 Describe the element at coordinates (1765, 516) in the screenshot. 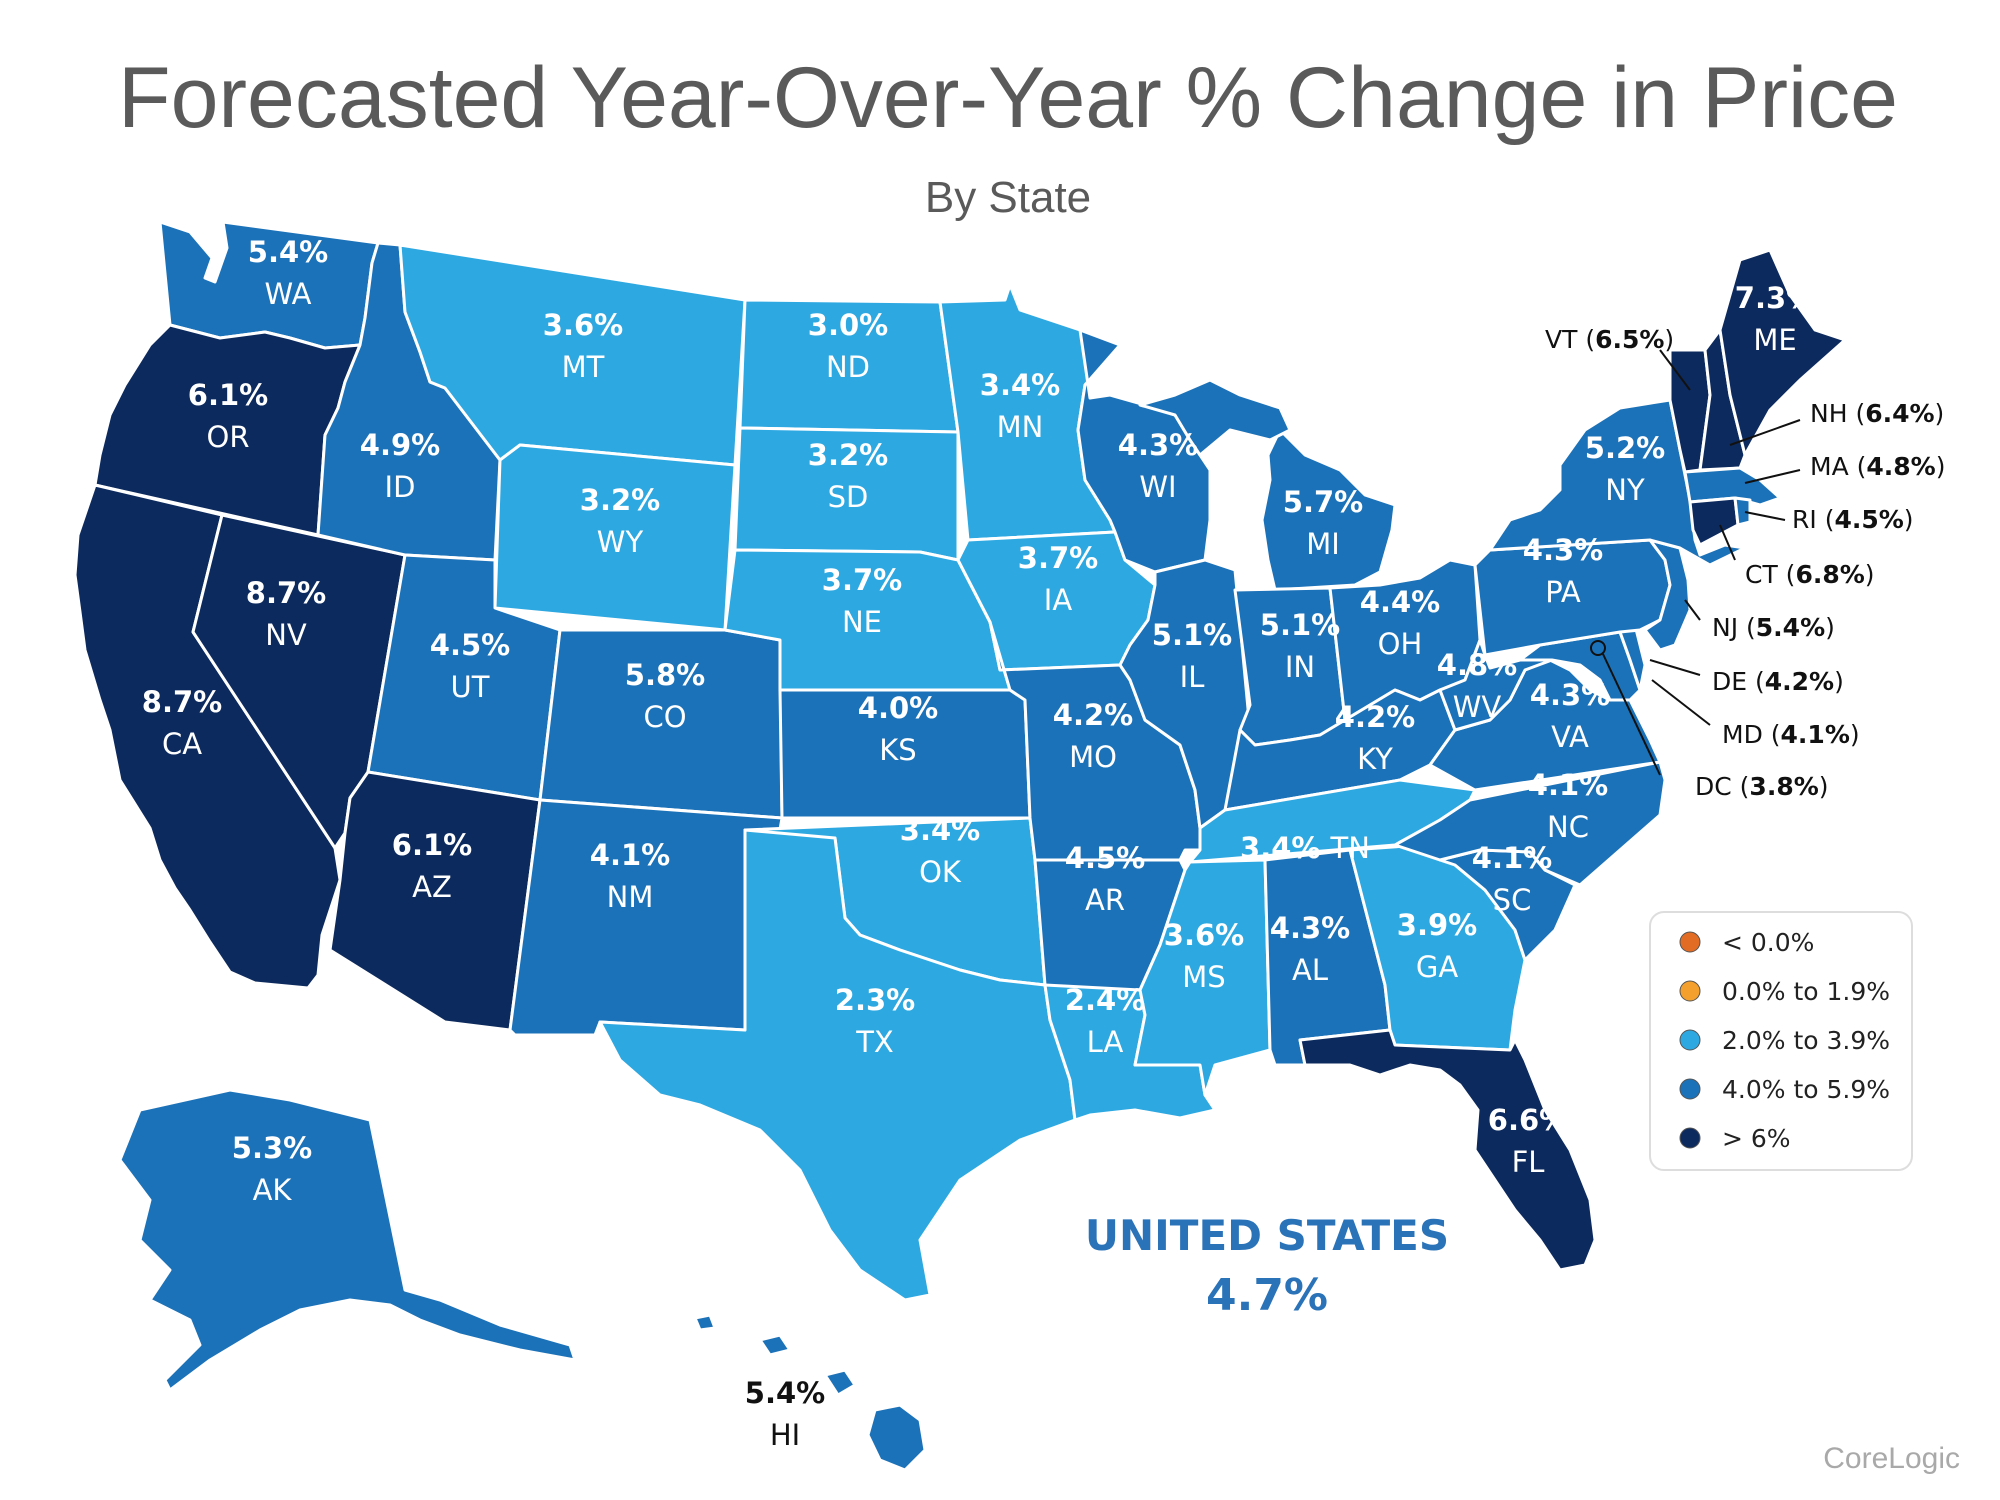

I see `callout-leader-ri` at that location.